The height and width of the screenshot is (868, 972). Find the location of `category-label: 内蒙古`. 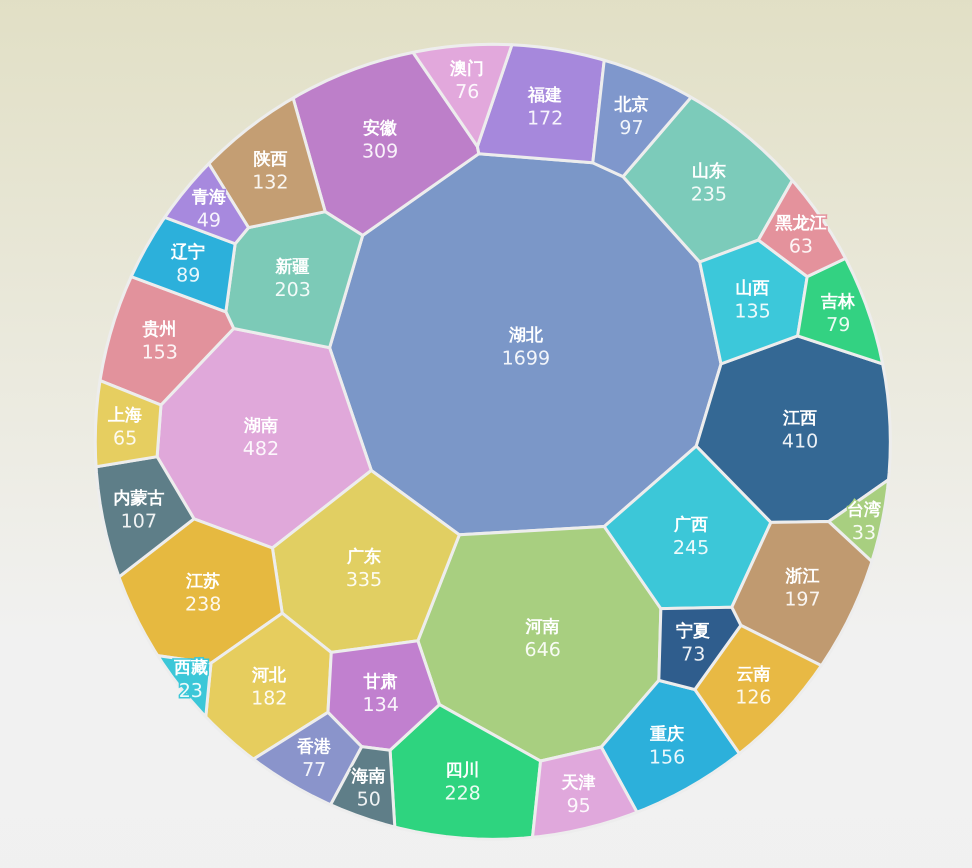

category-label: 内蒙古 is located at coordinates (138, 498).